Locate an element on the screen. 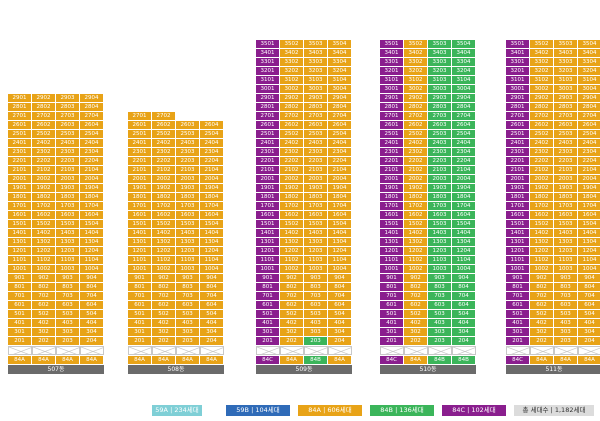  unit-509-1101: 1101 is located at coordinates (268, 260).